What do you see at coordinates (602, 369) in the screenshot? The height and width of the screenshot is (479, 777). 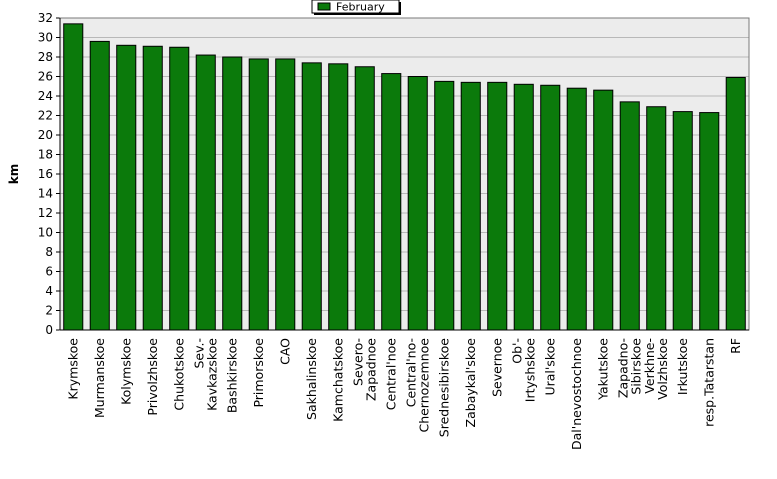 I see `x-tick-label: Yakutskoe` at bounding box center [602, 369].